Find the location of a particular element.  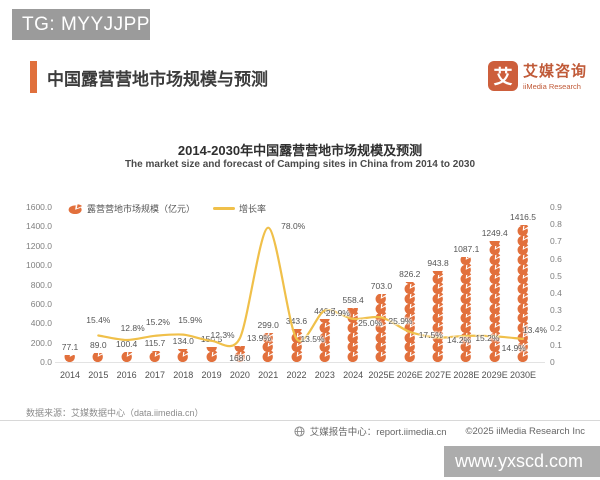

data-source-note: 数据来源：艾媒数据中心（data.iimedia.cn） is located at coordinates (115, 413).